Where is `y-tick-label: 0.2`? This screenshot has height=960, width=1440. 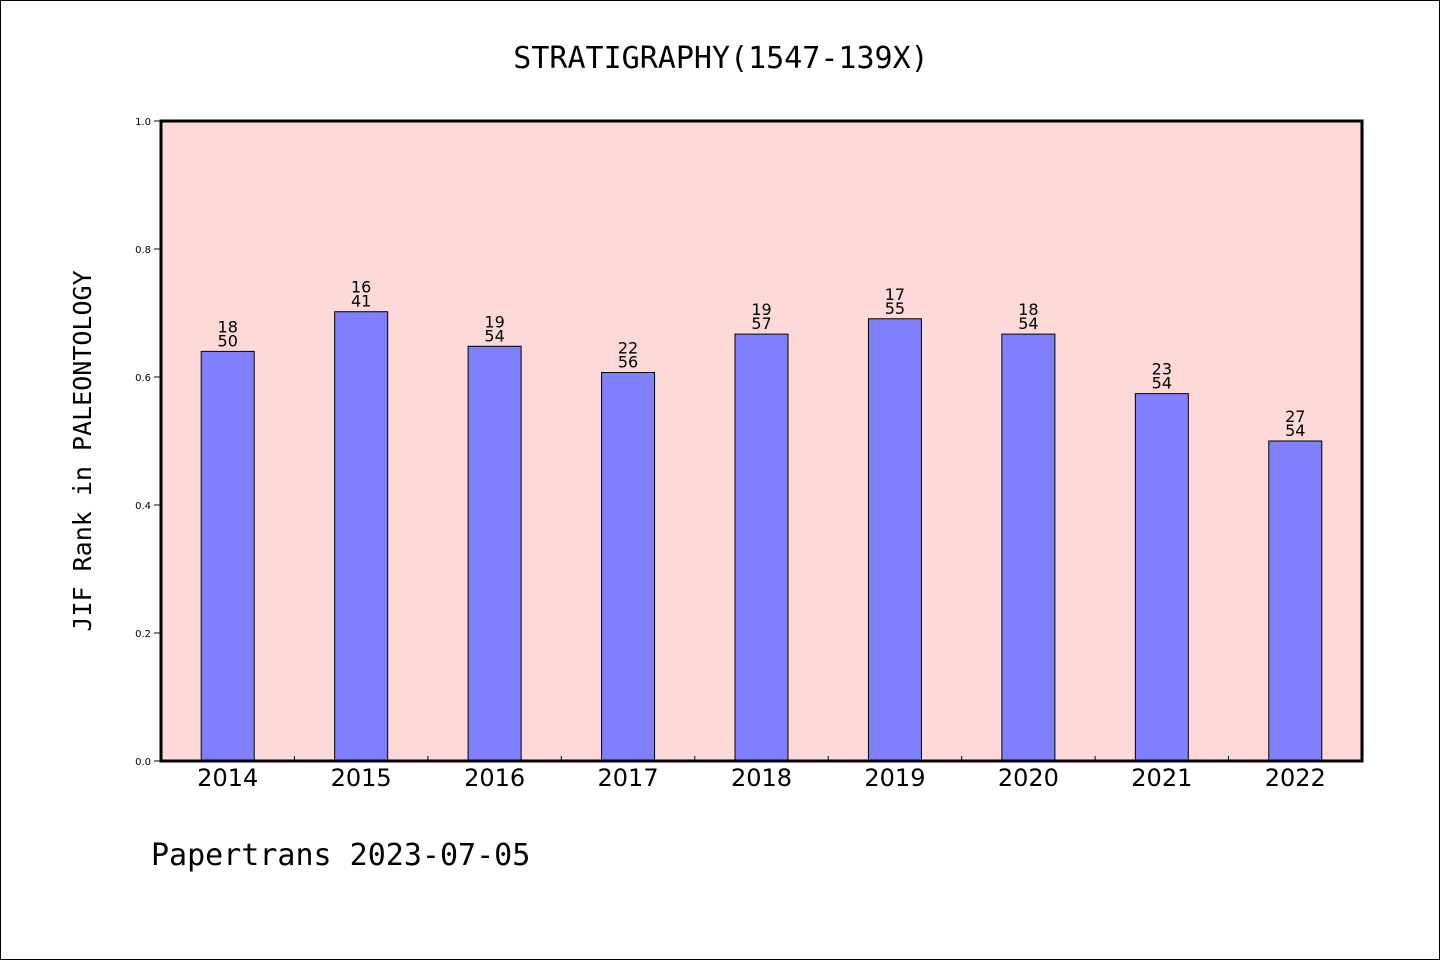 y-tick-label: 0.2 is located at coordinates (143, 634).